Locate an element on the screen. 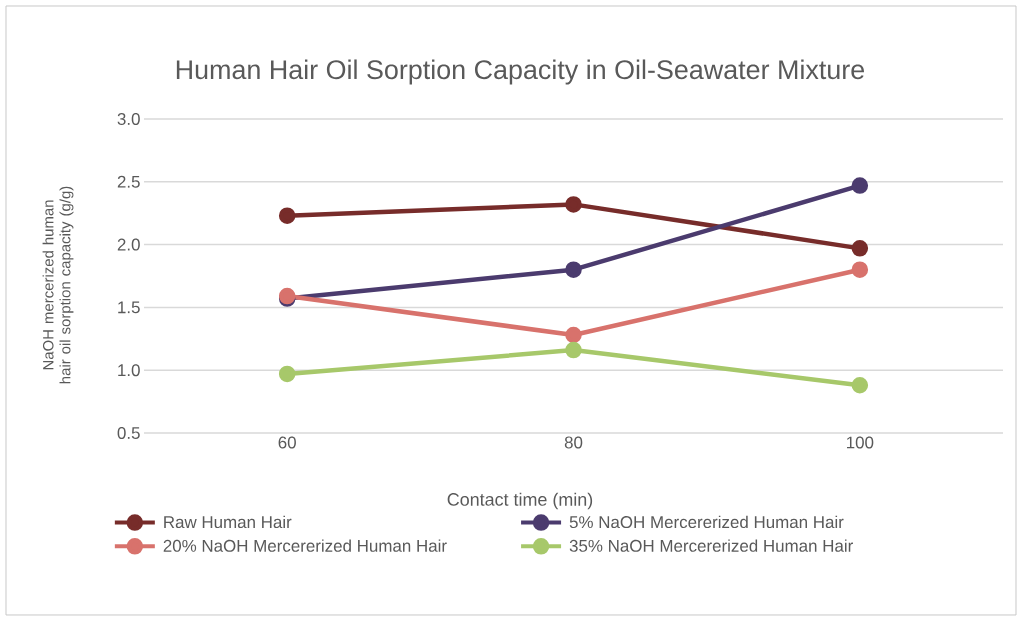  y-tick-label: 2.0 is located at coordinates (128, 244).